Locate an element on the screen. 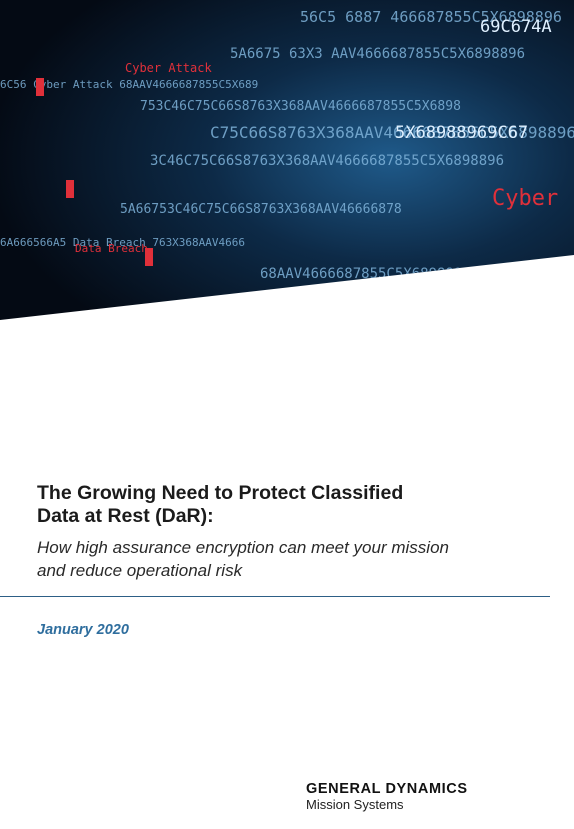 This screenshot has width=574, height=829. code-row: 6A666566A5 Data Breach 763X368AAV4666 is located at coordinates (122, 242).